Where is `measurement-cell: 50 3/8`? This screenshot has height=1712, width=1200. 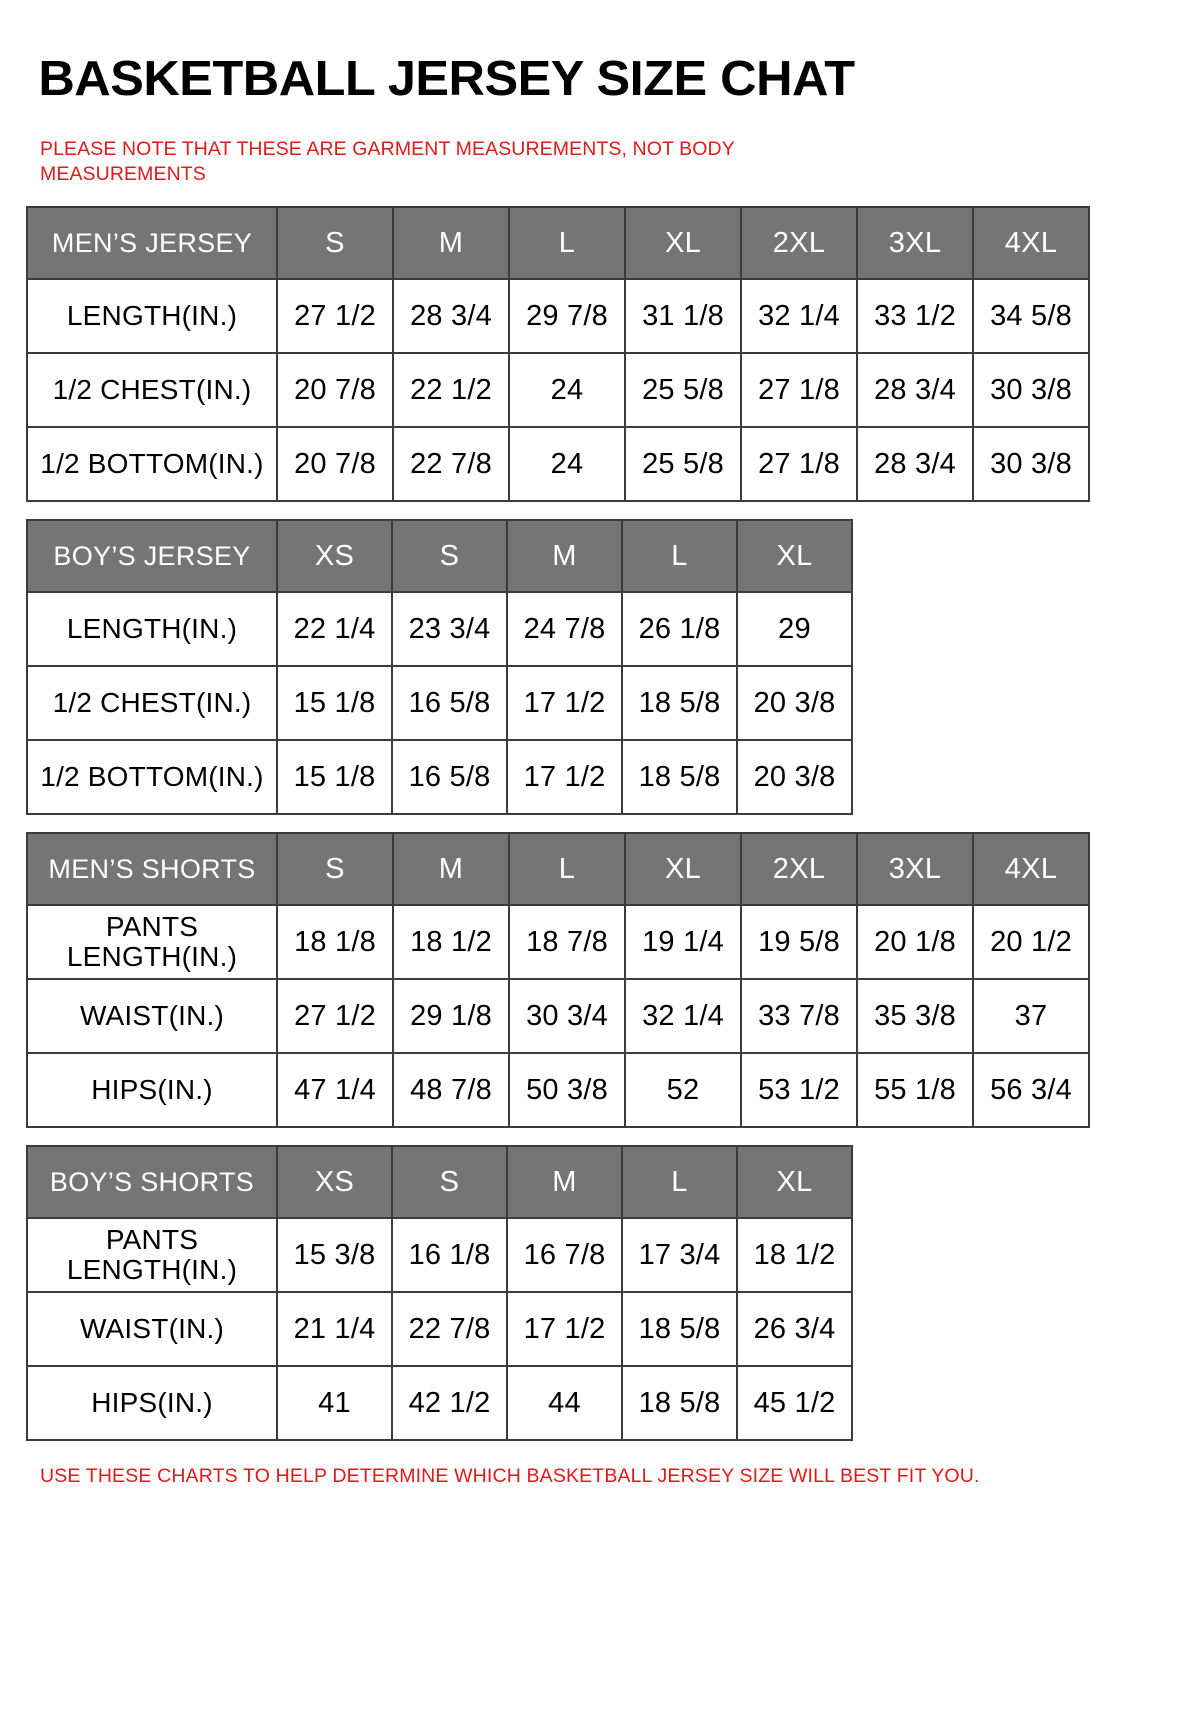
measurement-cell: 50 3/8 is located at coordinates (567, 1090).